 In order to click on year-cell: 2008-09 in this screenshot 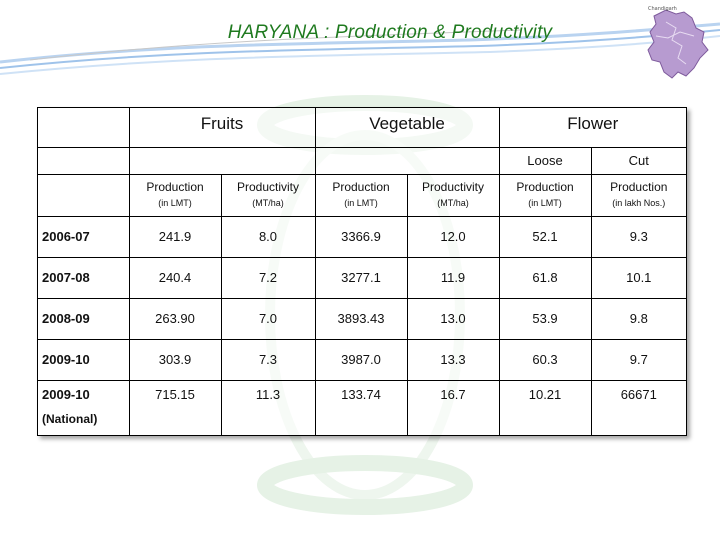, I will do `click(83, 318)`.